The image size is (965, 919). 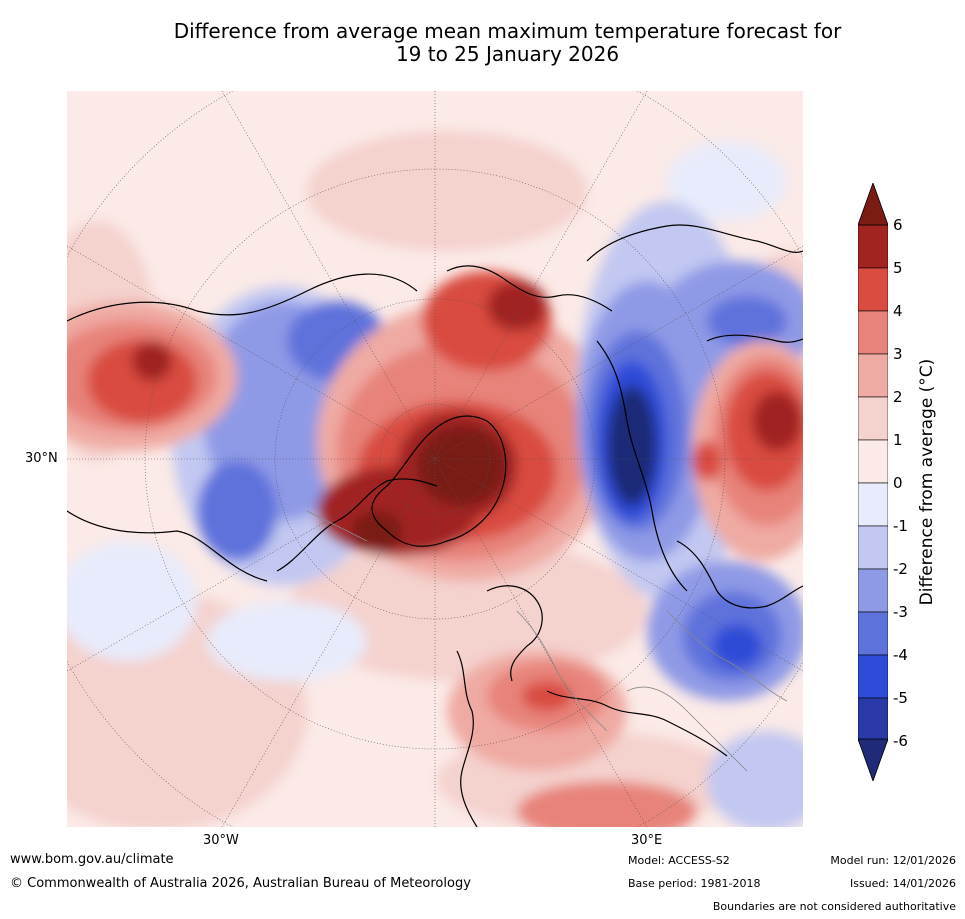 What do you see at coordinates (902, 883) in the screenshot?
I see `footer-issued: Issued: 14/01/2026` at bounding box center [902, 883].